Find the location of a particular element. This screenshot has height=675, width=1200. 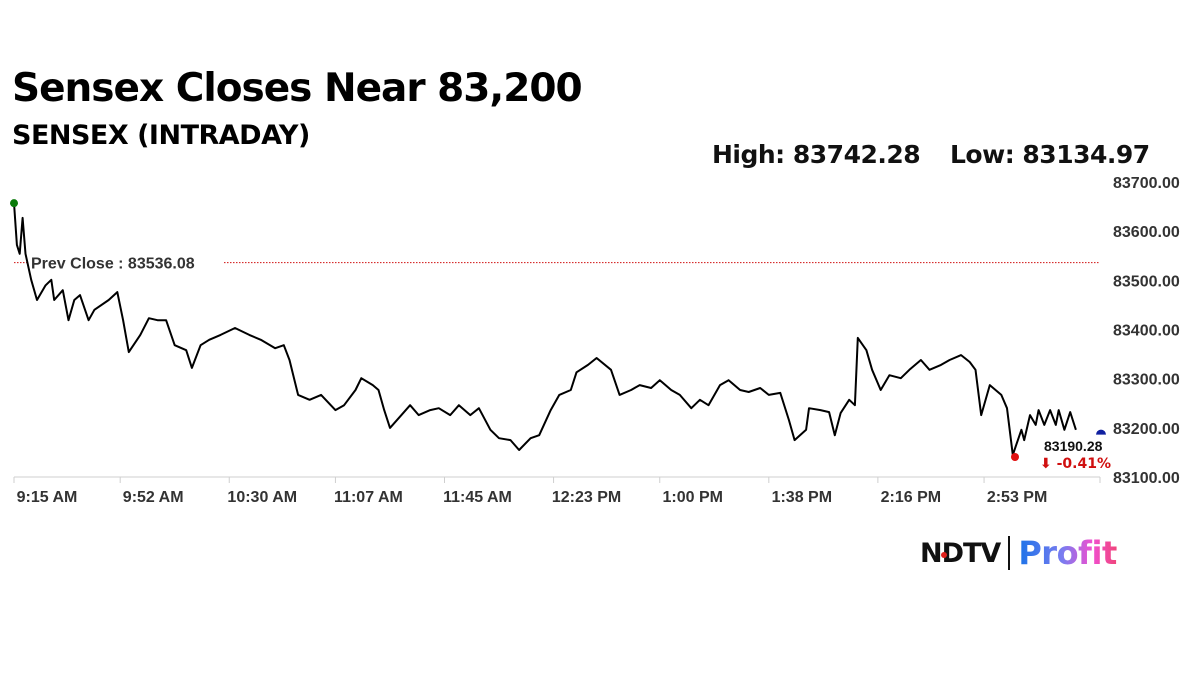

logo-profit: Profit is located at coordinates (1067, 553).